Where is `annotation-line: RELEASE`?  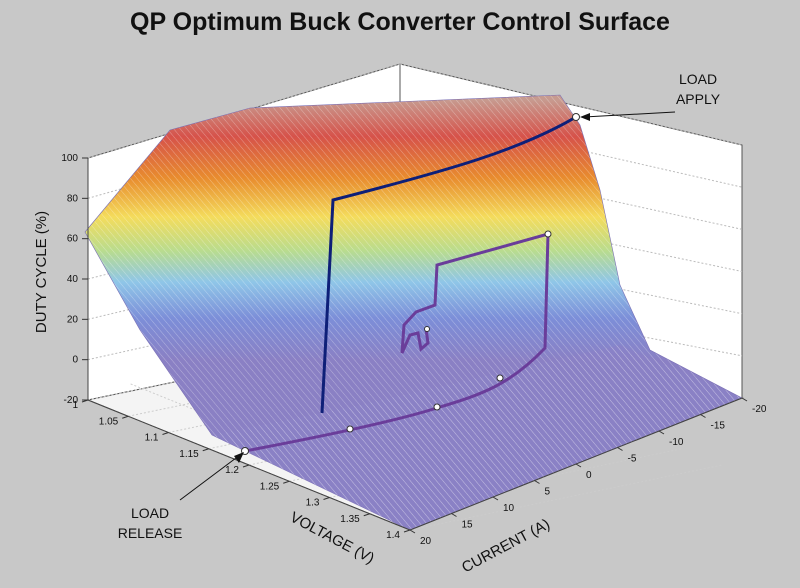 annotation-line: RELEASE is located at coordinates (150, 533).